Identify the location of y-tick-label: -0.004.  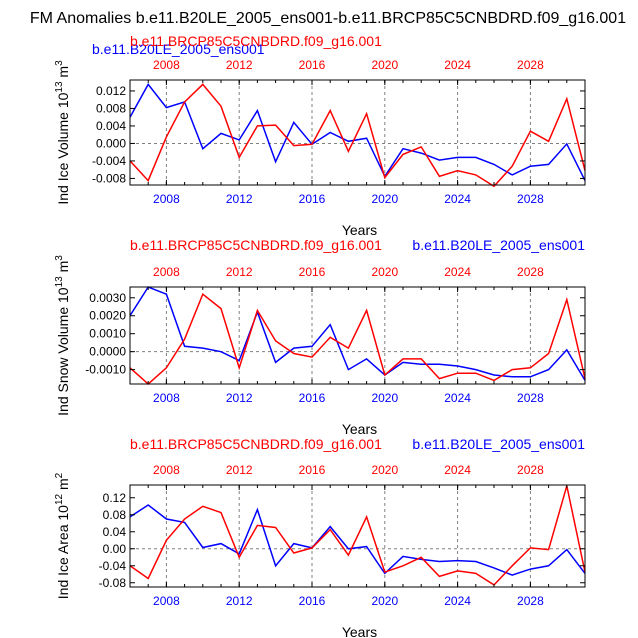
(109, 161).